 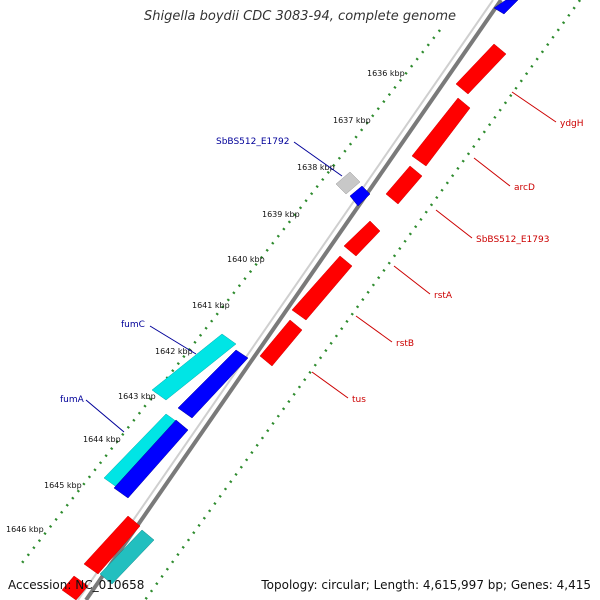 I want to click on label-ydgH: ydgH, so click(x=572, y=124).